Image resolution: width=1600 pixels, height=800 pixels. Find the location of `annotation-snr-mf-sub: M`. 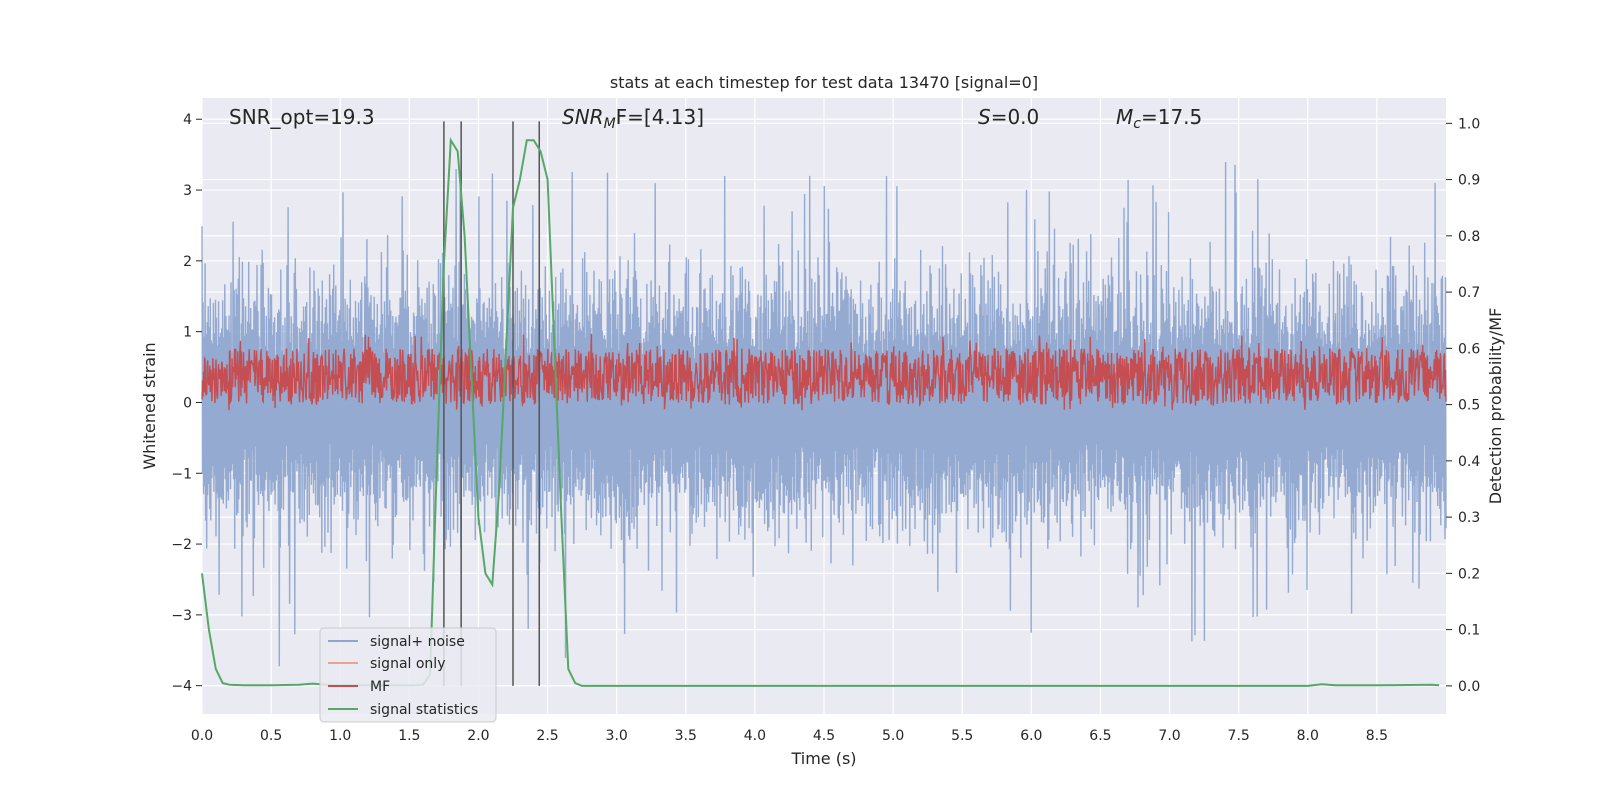

annotation-snr-mf-sub: M is located at coordinates (610, 124).